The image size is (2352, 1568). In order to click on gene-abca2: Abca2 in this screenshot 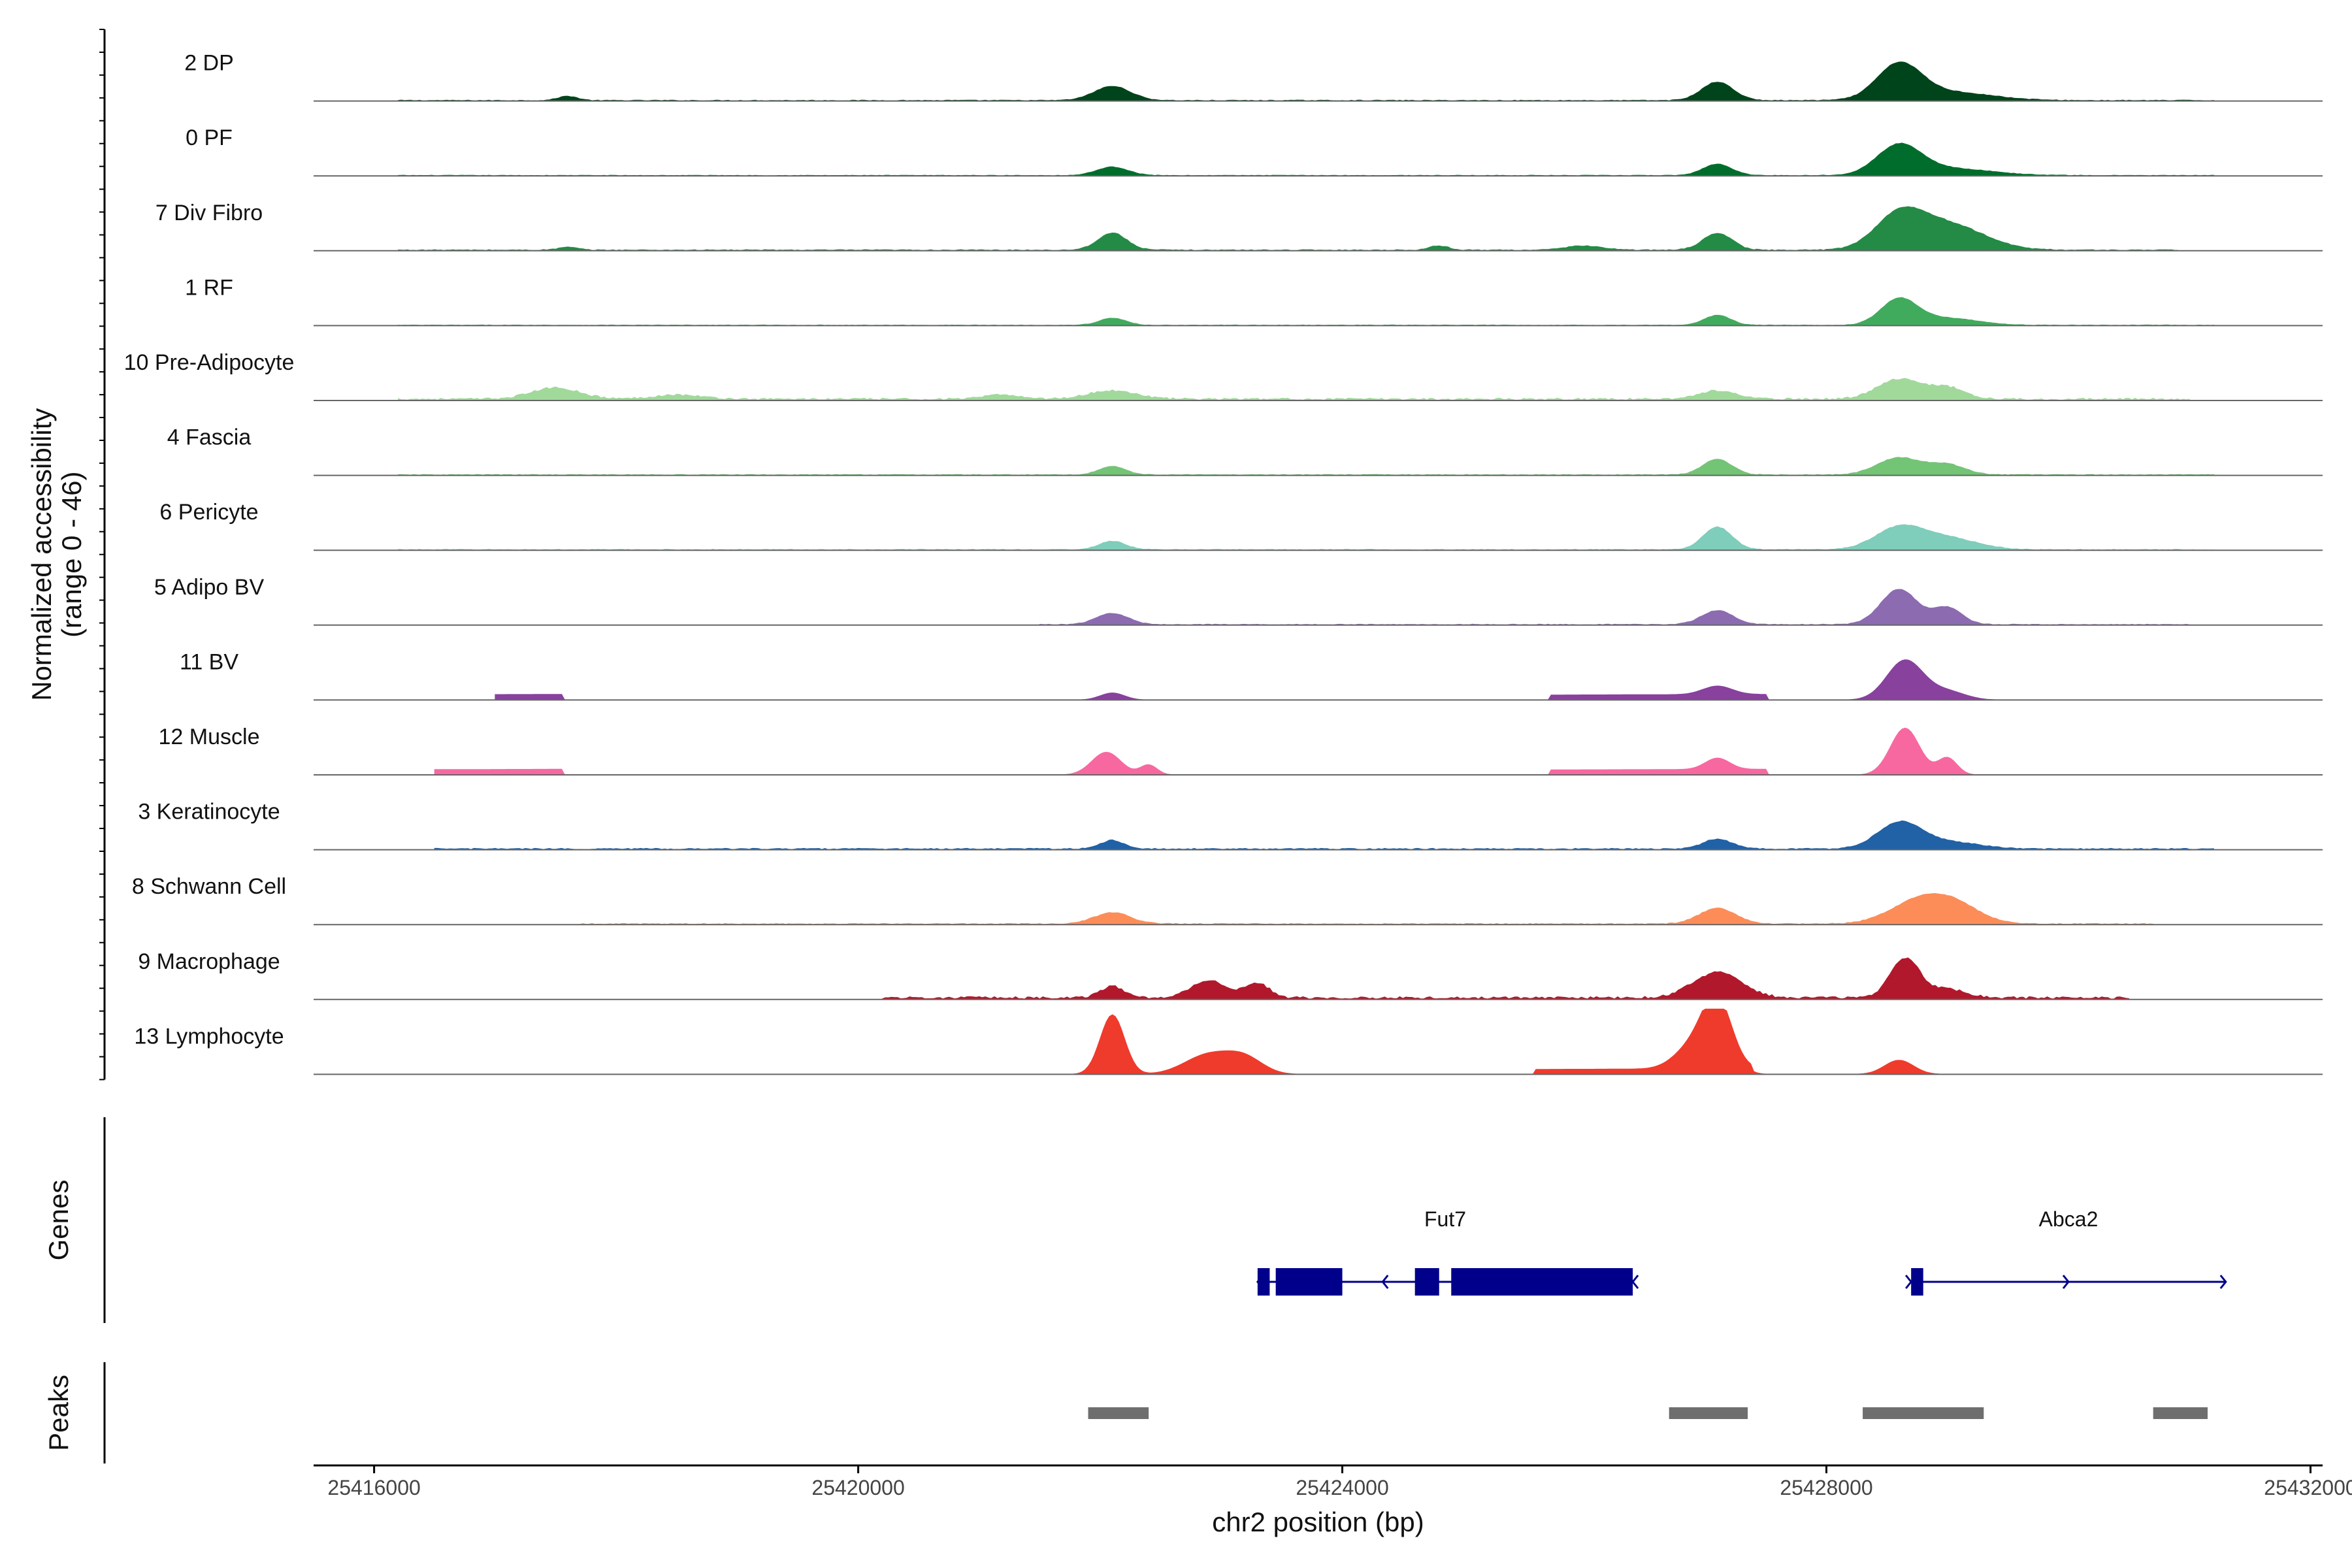, I will do `click(2066, 1251)`.